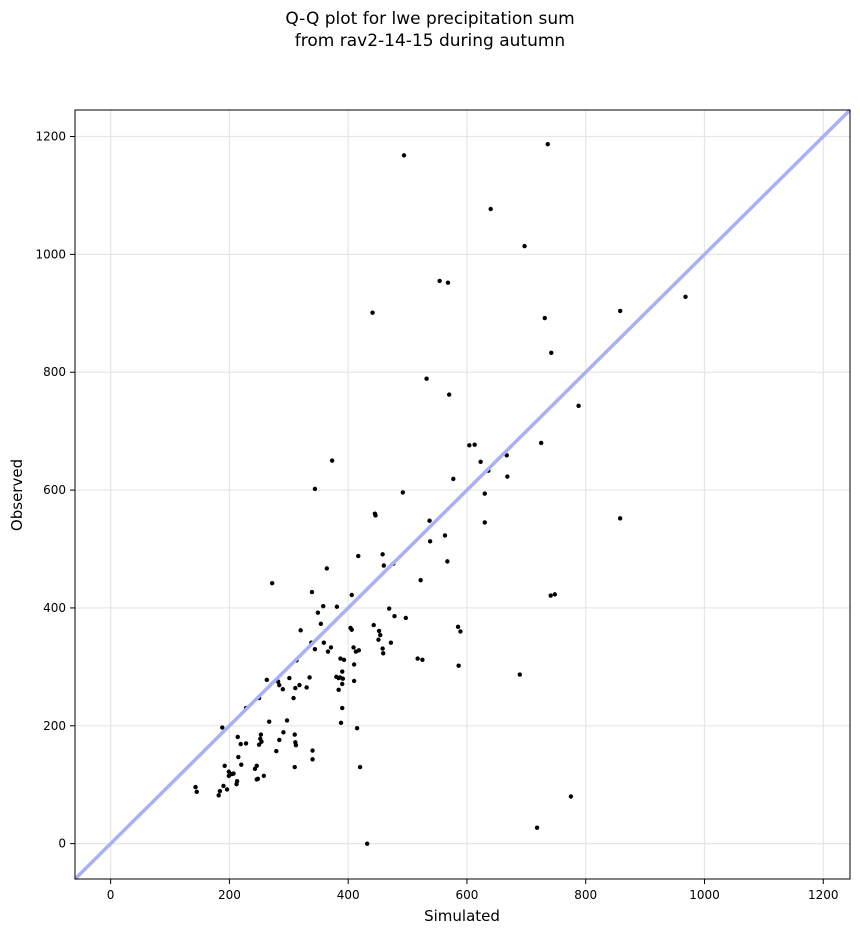  Describe the element at coordinates (111, 895) in the screenshot. I see `x-tick-label: 0` at that location.